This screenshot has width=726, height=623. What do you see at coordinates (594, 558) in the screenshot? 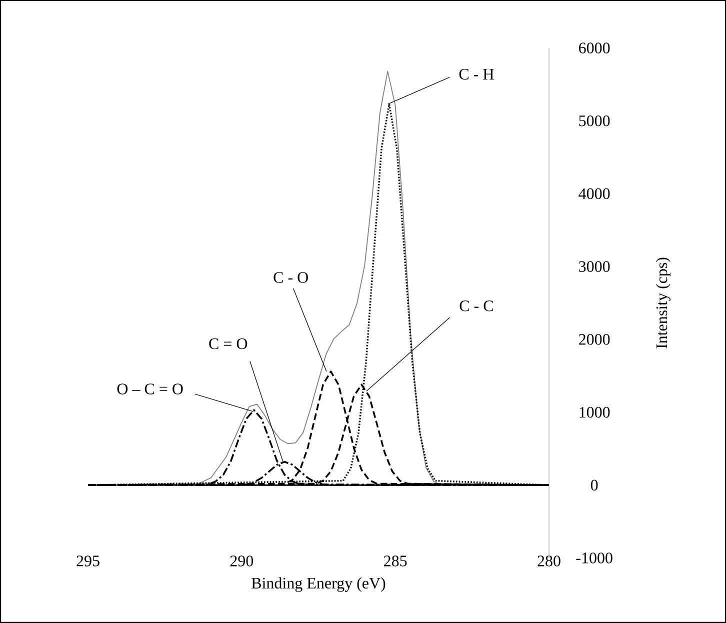
I see `y-tick-label: -1000` at bounding box center [594, 558].